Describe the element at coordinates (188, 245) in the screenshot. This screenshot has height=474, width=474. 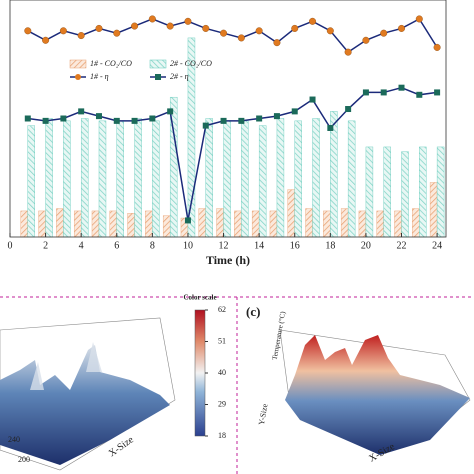
I see `x-tick-label: 10` at that location.